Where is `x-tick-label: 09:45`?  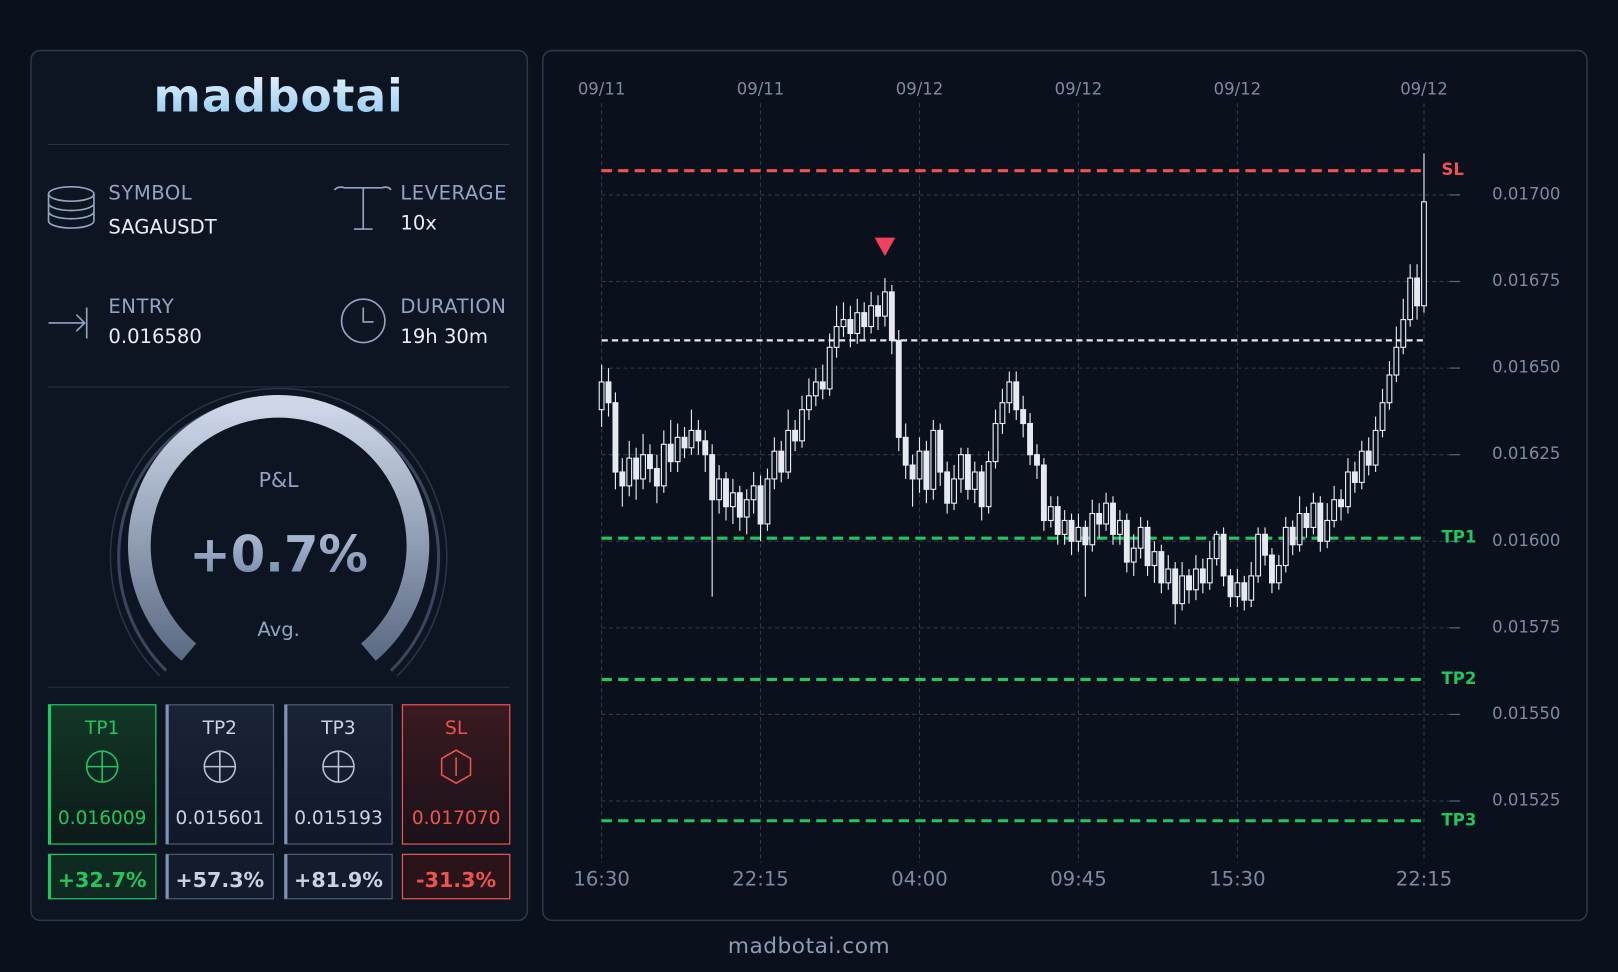
x-tick-label: 09:45 is located at coordinates (1078, 879).